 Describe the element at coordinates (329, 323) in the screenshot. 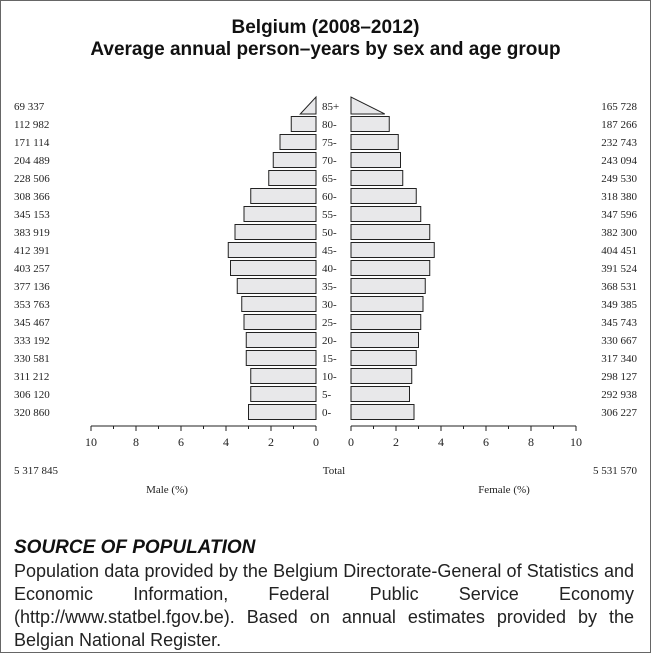

I see `age-group-label: 25-` at that location.